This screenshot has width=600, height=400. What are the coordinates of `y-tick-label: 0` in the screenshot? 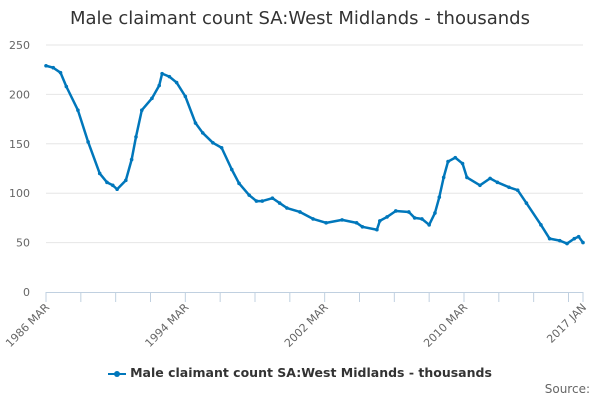 It's located at (26, 292).